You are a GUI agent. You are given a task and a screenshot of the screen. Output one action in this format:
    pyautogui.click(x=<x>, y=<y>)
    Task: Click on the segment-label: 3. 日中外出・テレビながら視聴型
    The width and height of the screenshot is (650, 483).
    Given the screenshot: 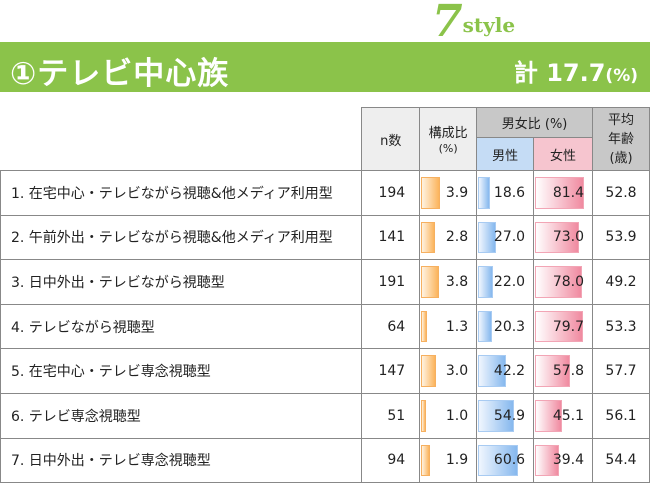 What is the action you would take?
    pyautogui.click(x=181, y=282)
    